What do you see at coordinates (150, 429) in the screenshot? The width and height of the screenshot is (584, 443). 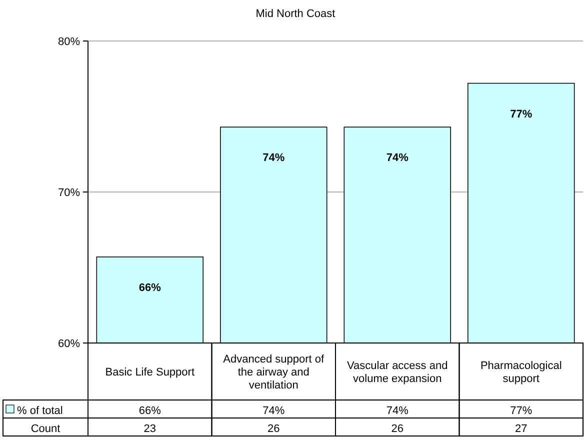 I see `text: 23` at bounding box center [150, 429].